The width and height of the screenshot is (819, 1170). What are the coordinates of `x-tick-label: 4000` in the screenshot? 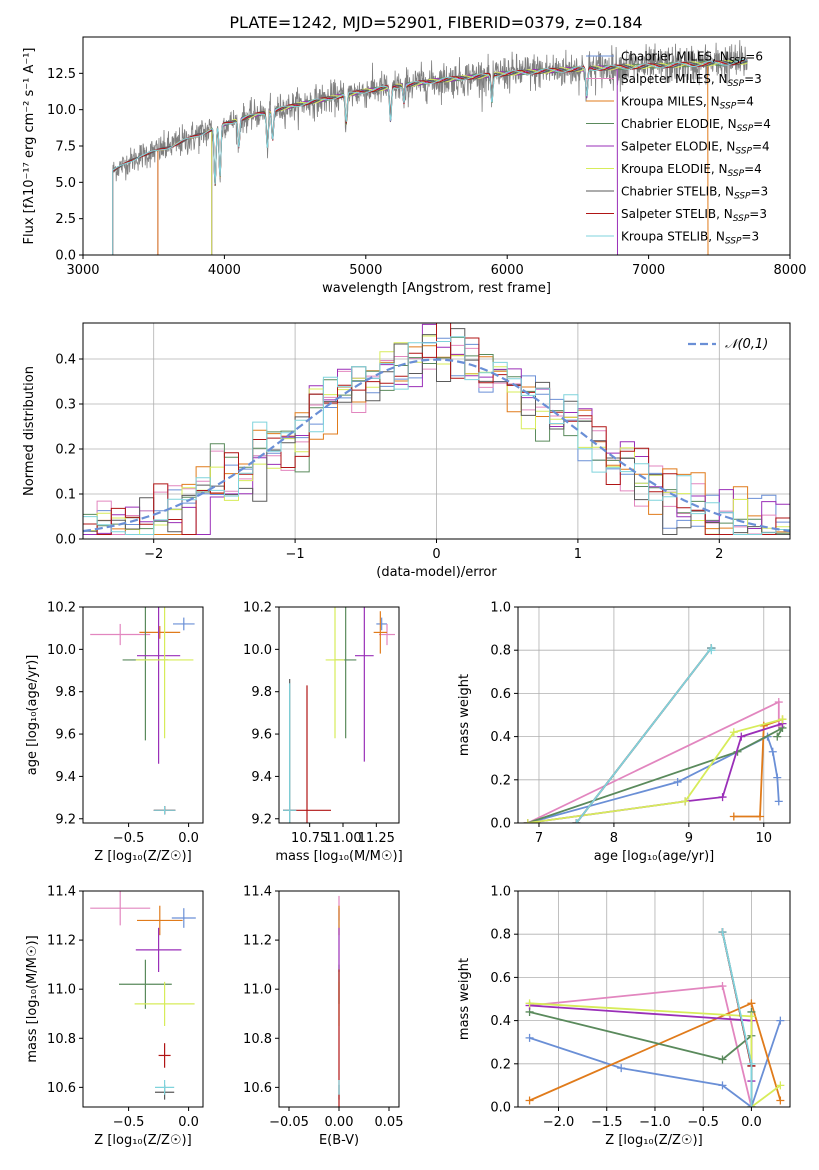 It's located at (224, 270).